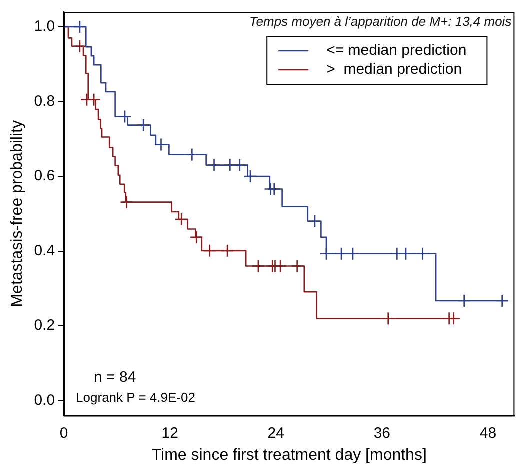 Image resolution: width=522 pixels, height=465 pixels. Describe the element at coordinates (115, 377) in the screenshot. I see `annotation: n = 84` at that location.